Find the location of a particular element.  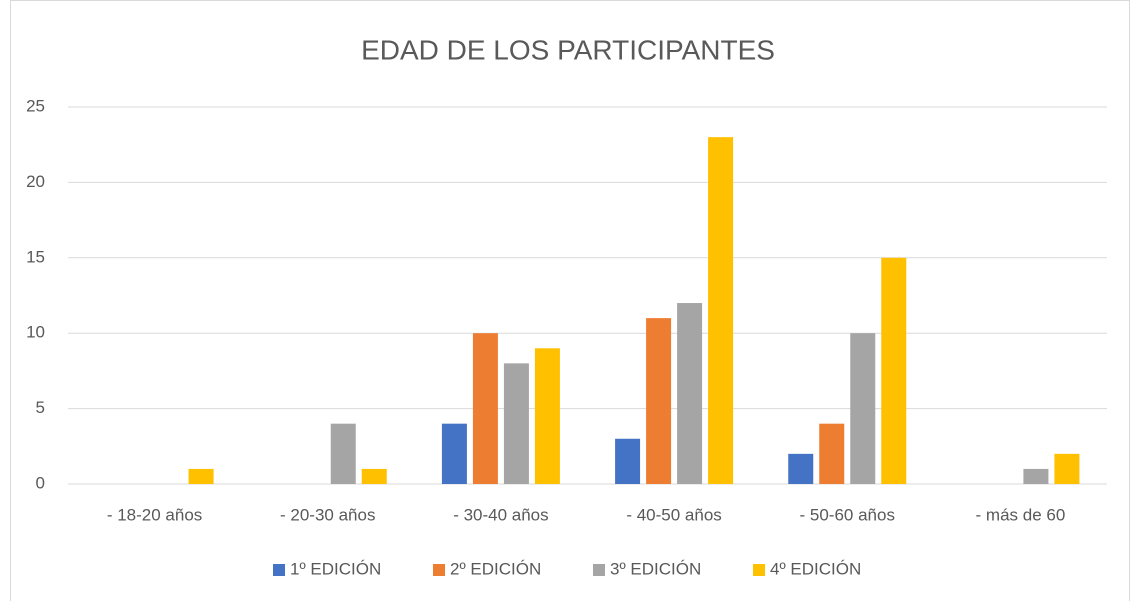

x-tick-label: - 40-50 años is located at coordinates (673, 514).